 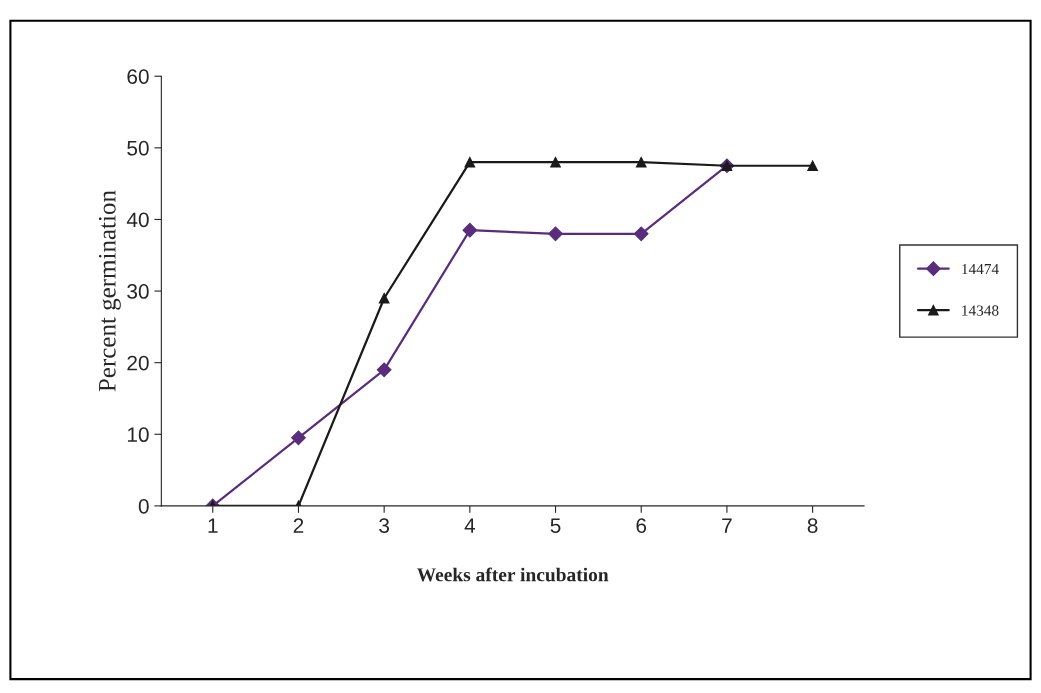 I want to click on x-tick-label: 7, so click(x=727, y=525).